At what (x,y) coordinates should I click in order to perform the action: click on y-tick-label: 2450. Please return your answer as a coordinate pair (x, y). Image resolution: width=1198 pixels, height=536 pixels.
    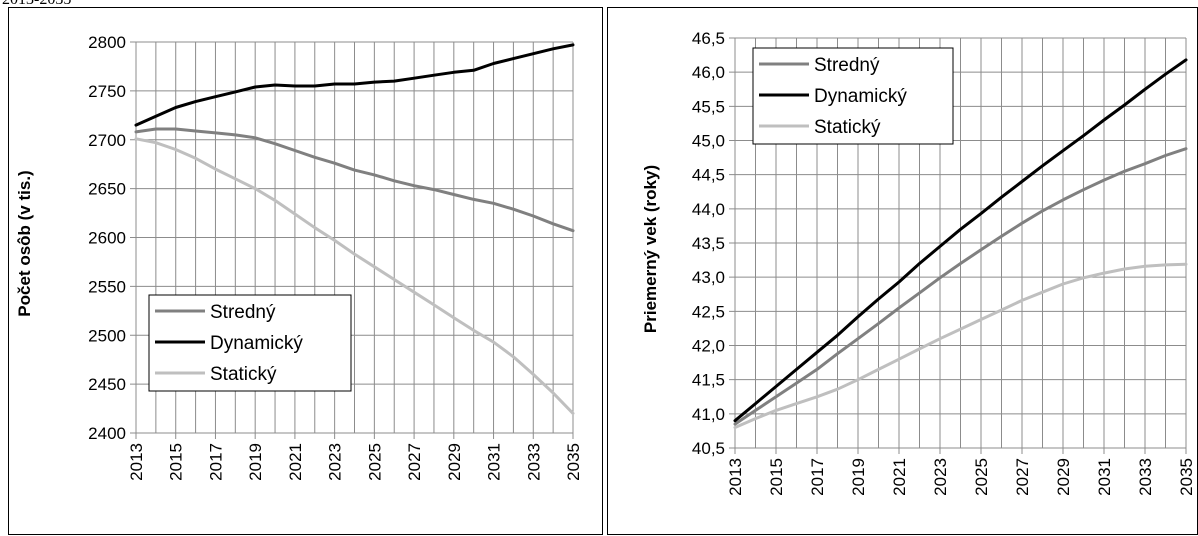
    Looking at the image, I should click on (107, 384).